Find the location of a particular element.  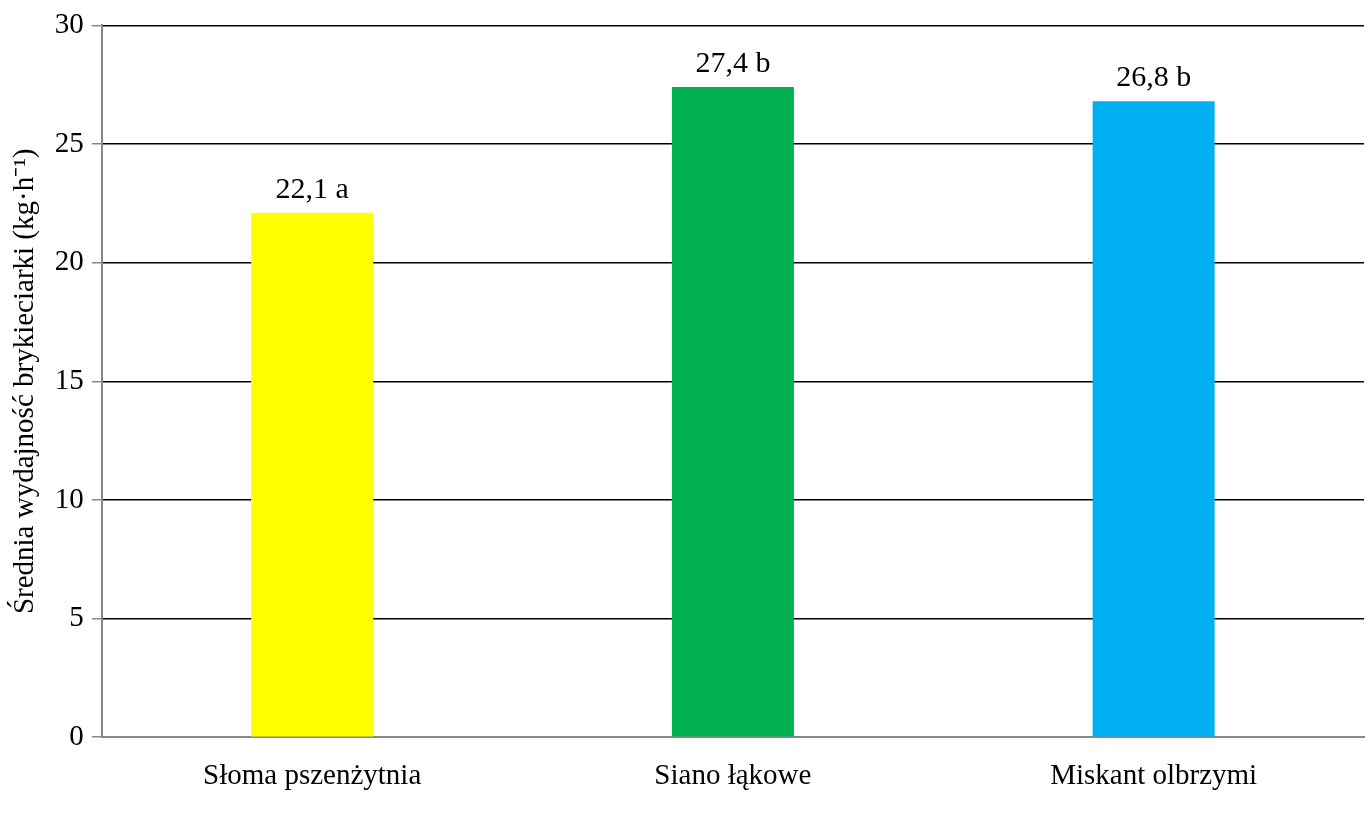

y-tick-label: 0 is located at coordinates (76, 734).